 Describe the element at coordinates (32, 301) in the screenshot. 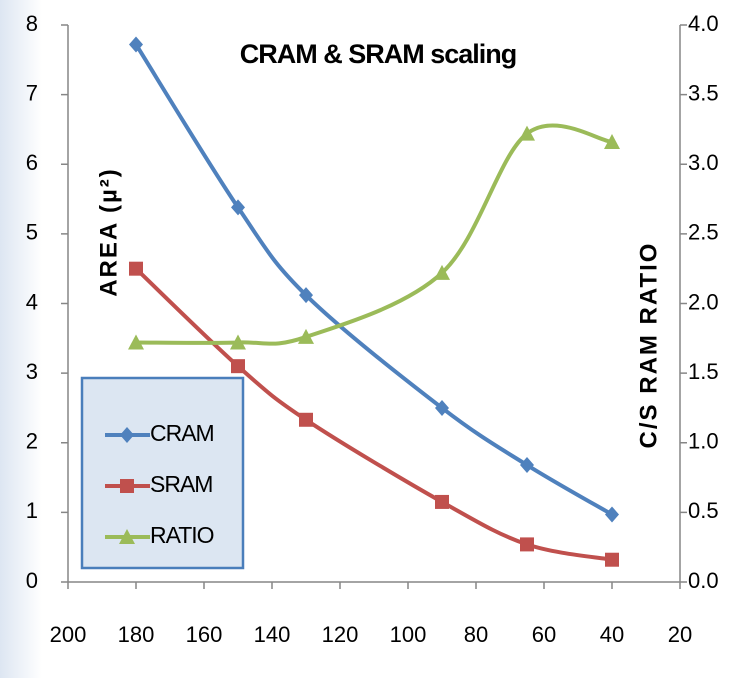

I see `y-tick-label: 4` at that location.